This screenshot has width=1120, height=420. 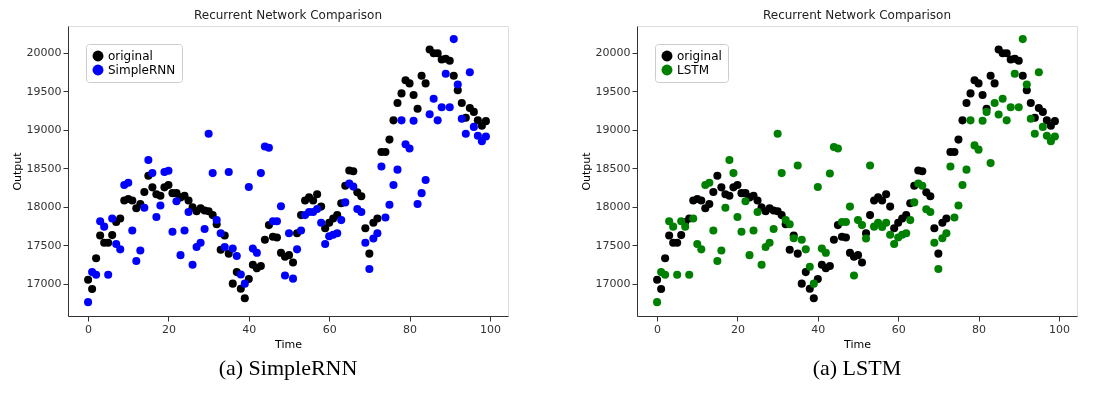 I want to click on legend-label: LSTM, so click(x=693, y=70).